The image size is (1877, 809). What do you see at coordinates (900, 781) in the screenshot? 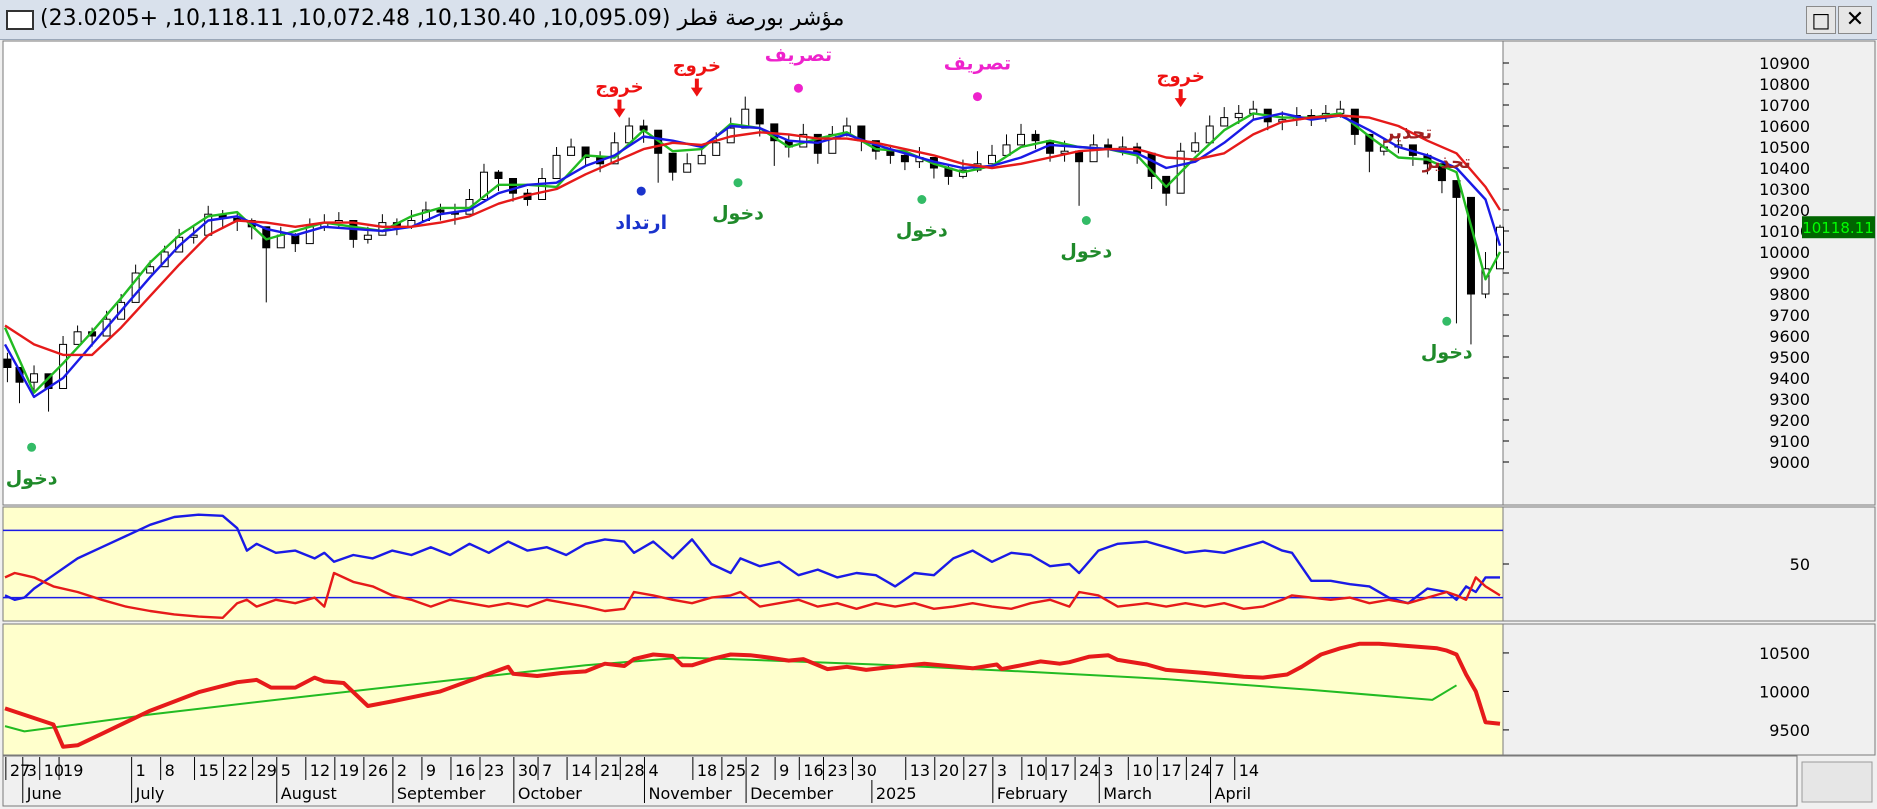
I see `time-axis` at bounding box center [900, 781].